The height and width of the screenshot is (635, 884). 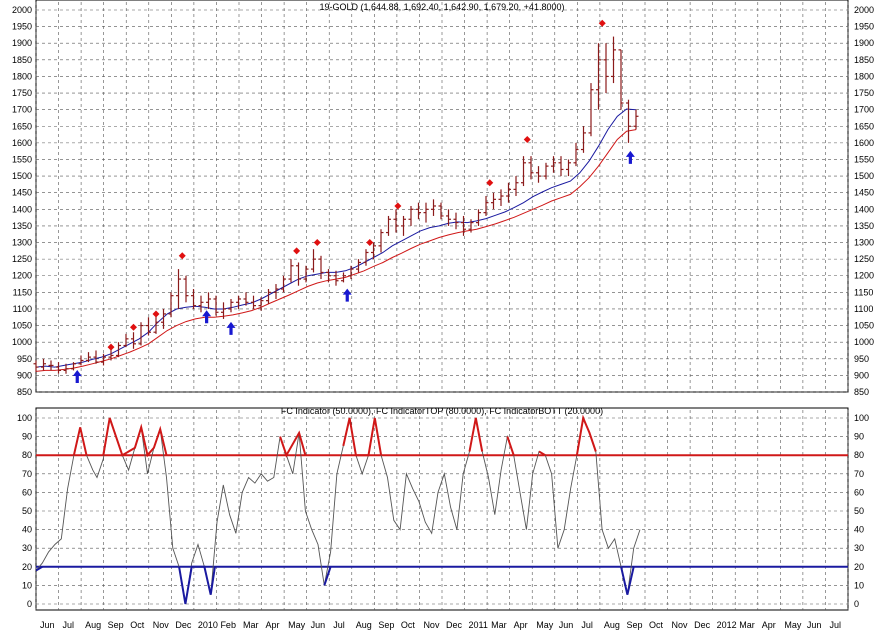 I want to click on indicator-ytick-right: 0, so click(x=856, y=604).